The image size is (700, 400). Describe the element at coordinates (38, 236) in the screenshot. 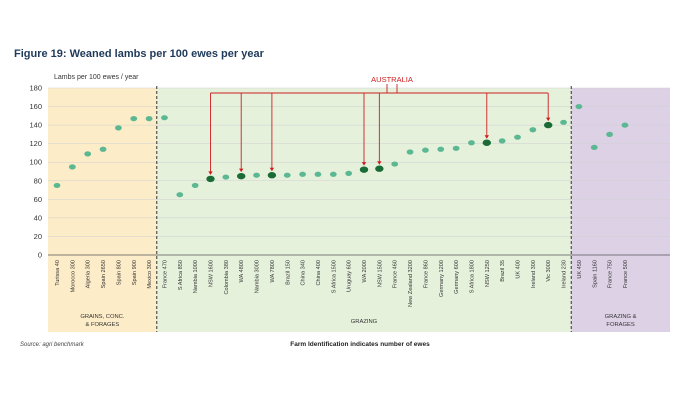

I see `y-tick-label: 20` at that location.